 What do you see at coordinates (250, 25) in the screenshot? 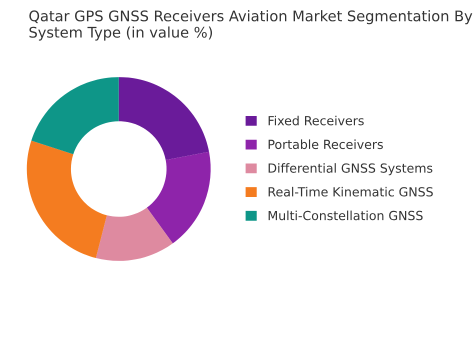
I see `chart-title: Qatar GPS GNSS Receivers Aviation Market Segmentation By System Type (in value %)` at bounding box center [250, 25].